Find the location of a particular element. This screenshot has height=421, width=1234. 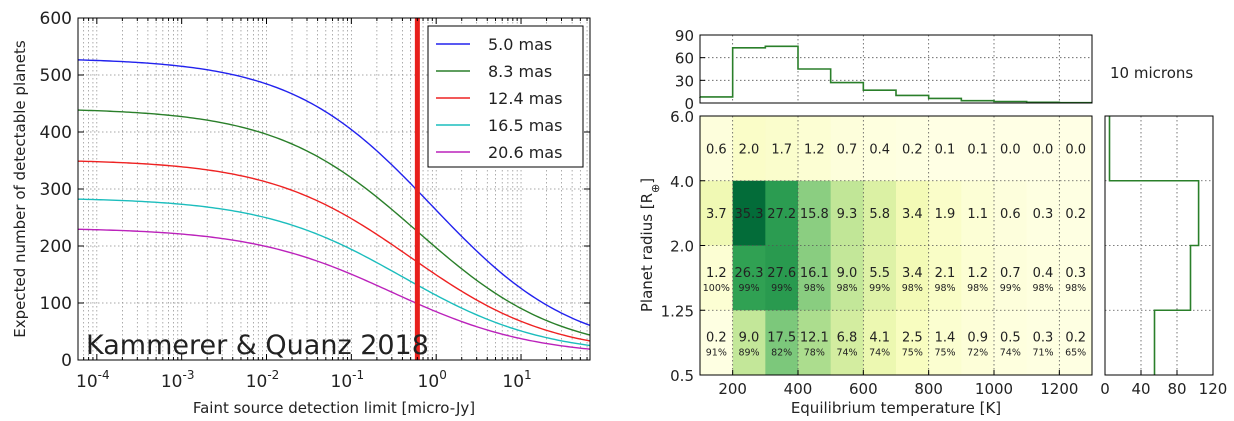

line-chart-ylabel: Expected number of detectable planets is located at coordinates (20, 189).